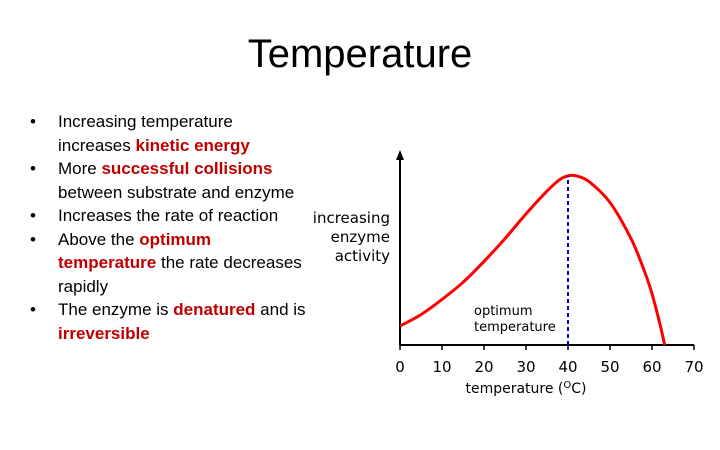 This screenshot has height=450, width=720. What do you see at coordinates (514, 389) in the screenshot?
I see `x-axis-label-text: temperature (` at bounding box center [514, 389].